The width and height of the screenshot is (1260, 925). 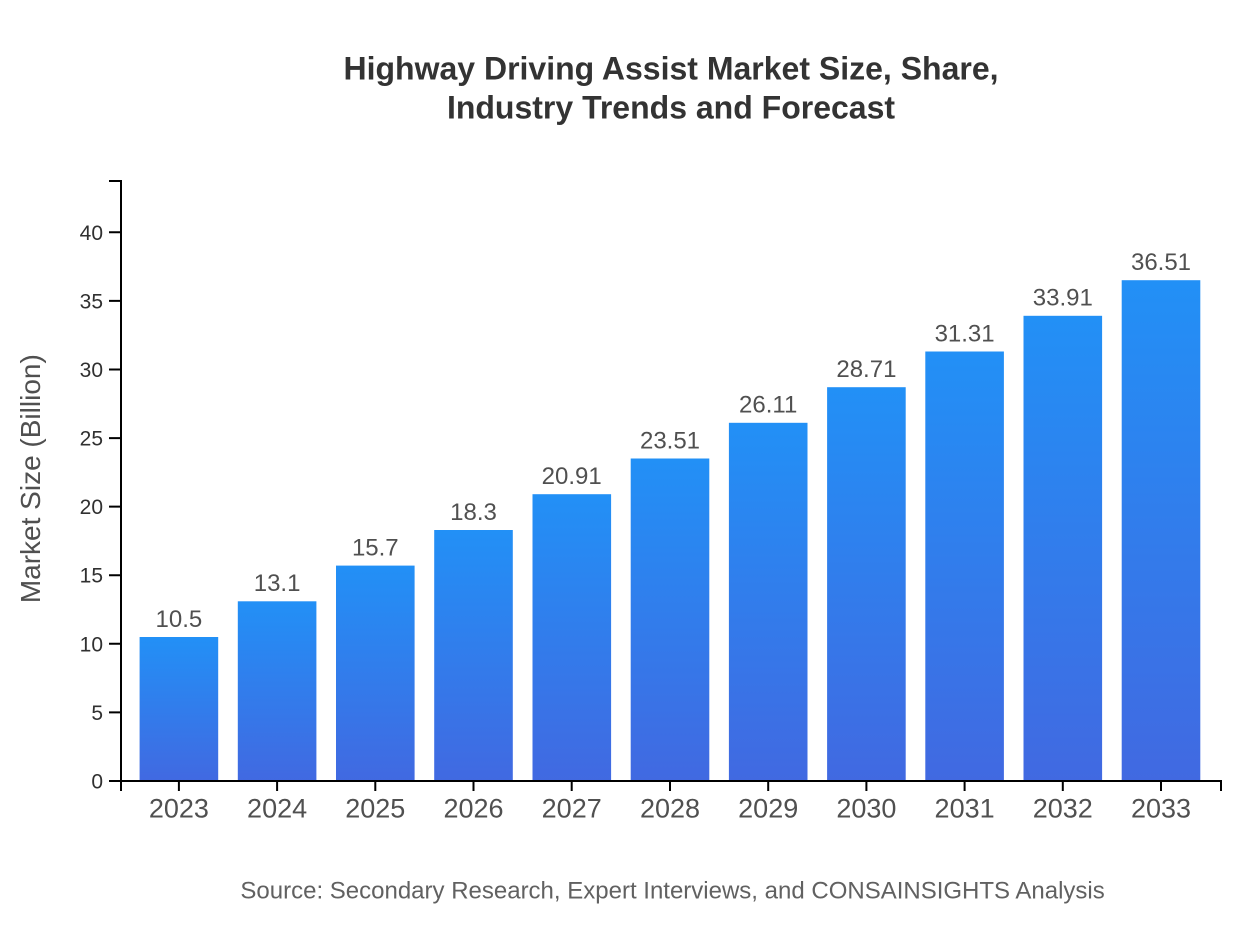 What do you see at coordinates (1161, 262) in the screenshot?
I see `svg-text: 36.51` at bounding box center [1161, 262].